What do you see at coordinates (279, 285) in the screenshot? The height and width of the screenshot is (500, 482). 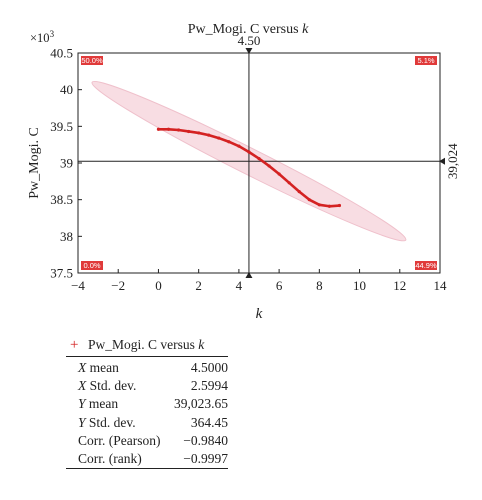 I see `x-tick-label: 6` at bounding box center [279, 285].